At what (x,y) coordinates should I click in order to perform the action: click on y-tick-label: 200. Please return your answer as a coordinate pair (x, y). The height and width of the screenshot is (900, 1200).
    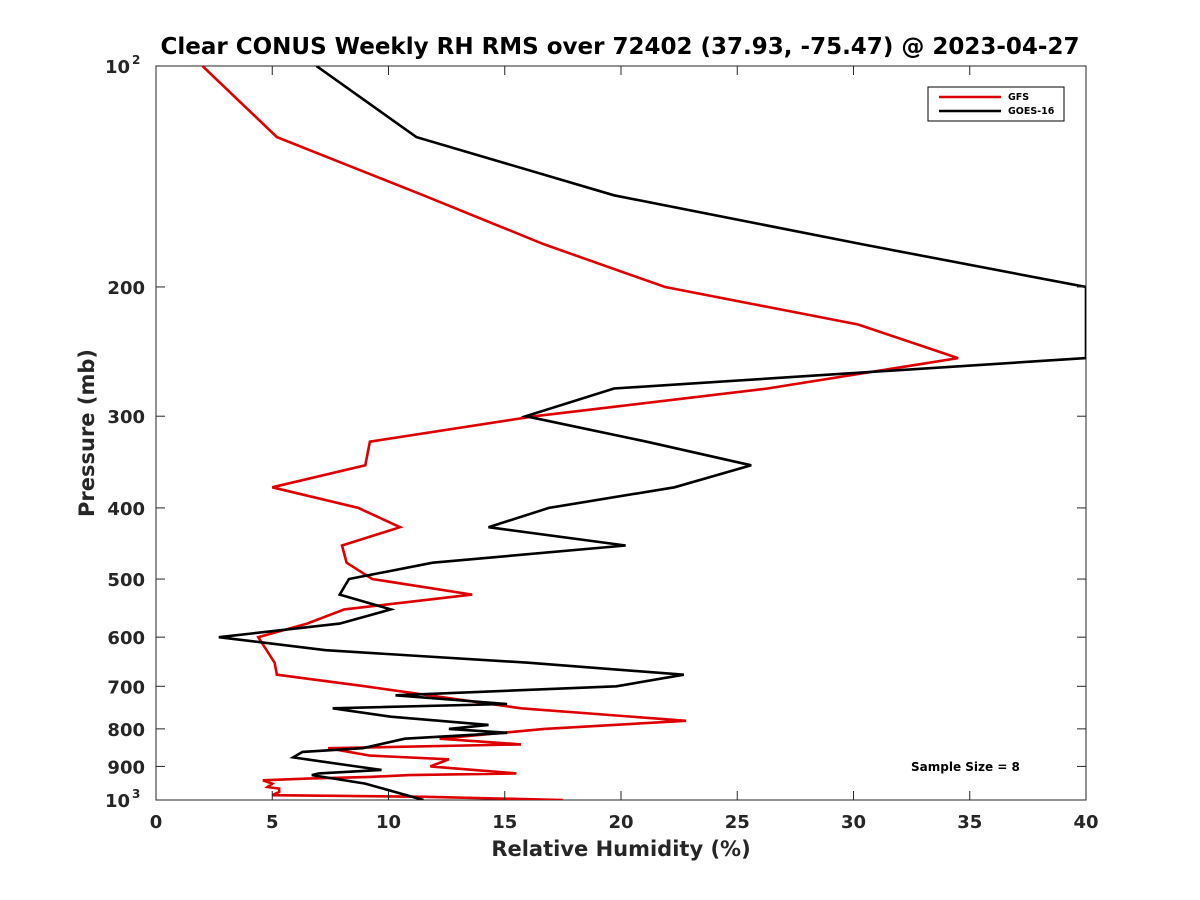
    Looking at the image, I should click on (126, 288).